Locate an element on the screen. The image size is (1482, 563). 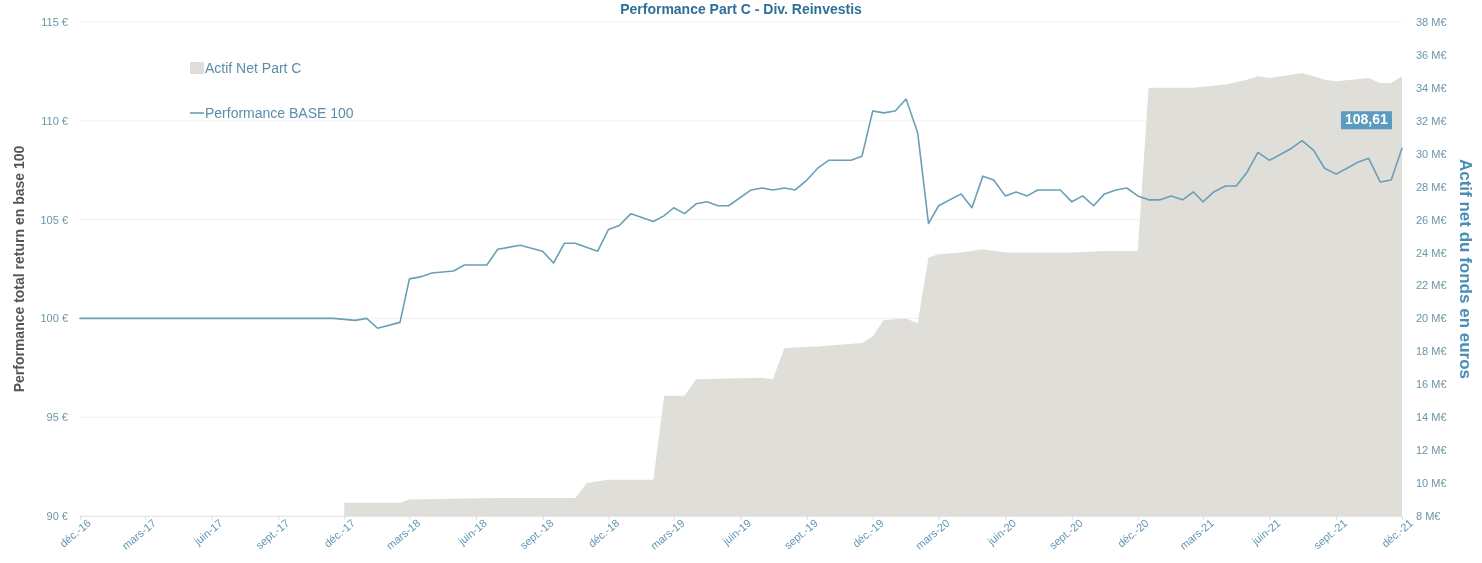
y2-tick-label: 24 M€ is located at coordinates (1431, 252).